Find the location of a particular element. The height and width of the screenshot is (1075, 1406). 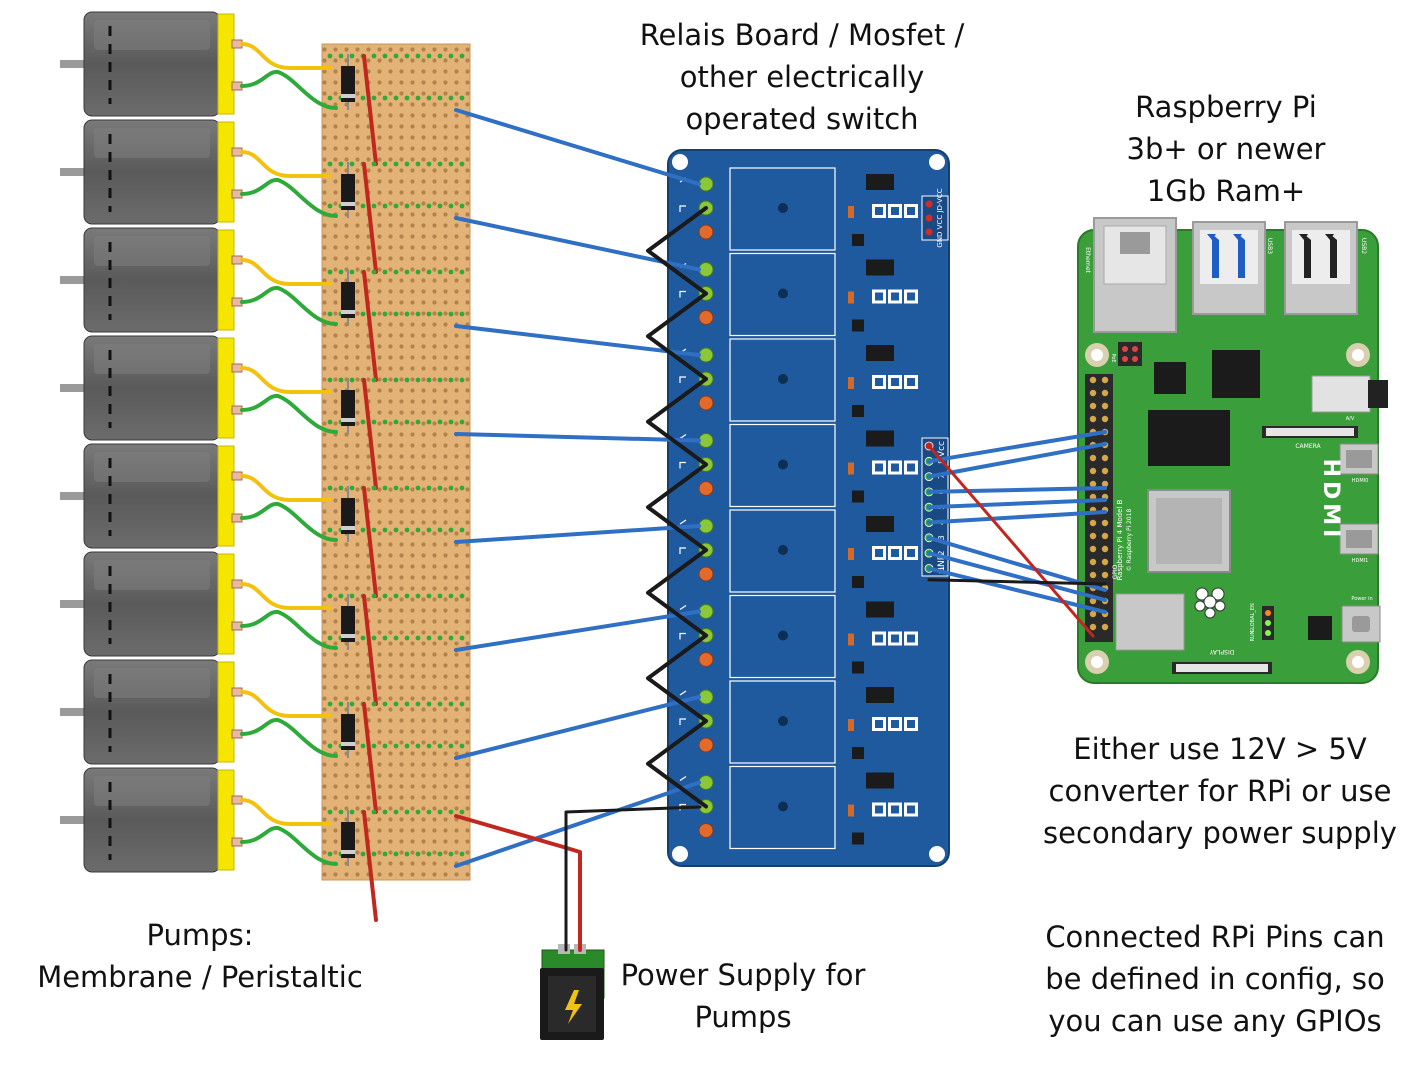

wire-pump-pos is located at coordinates (286, 704).